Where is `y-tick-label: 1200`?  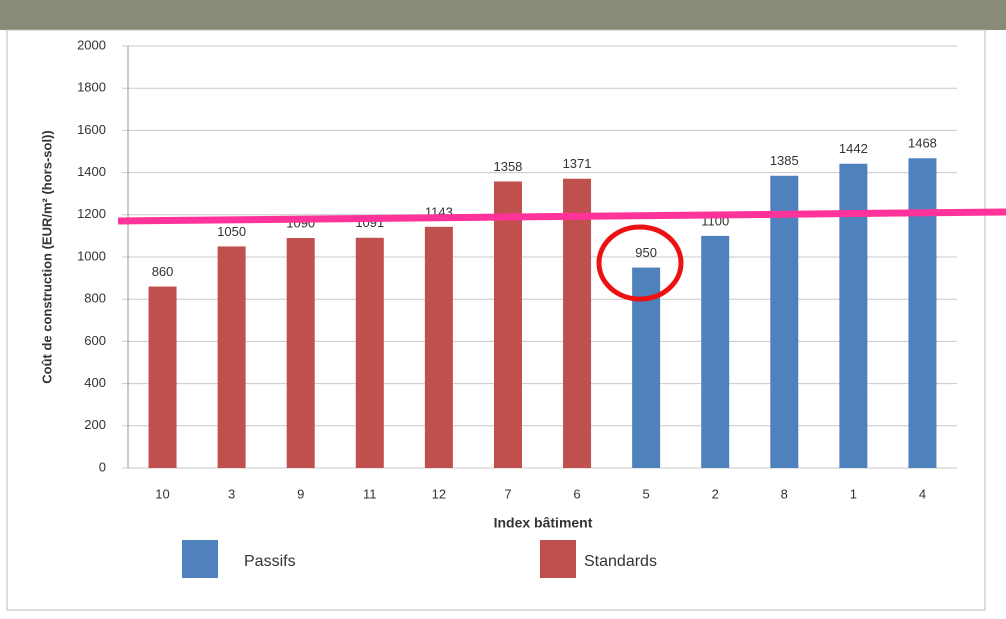
y-tick-label: 1200 is located at coordinates (91, 213).